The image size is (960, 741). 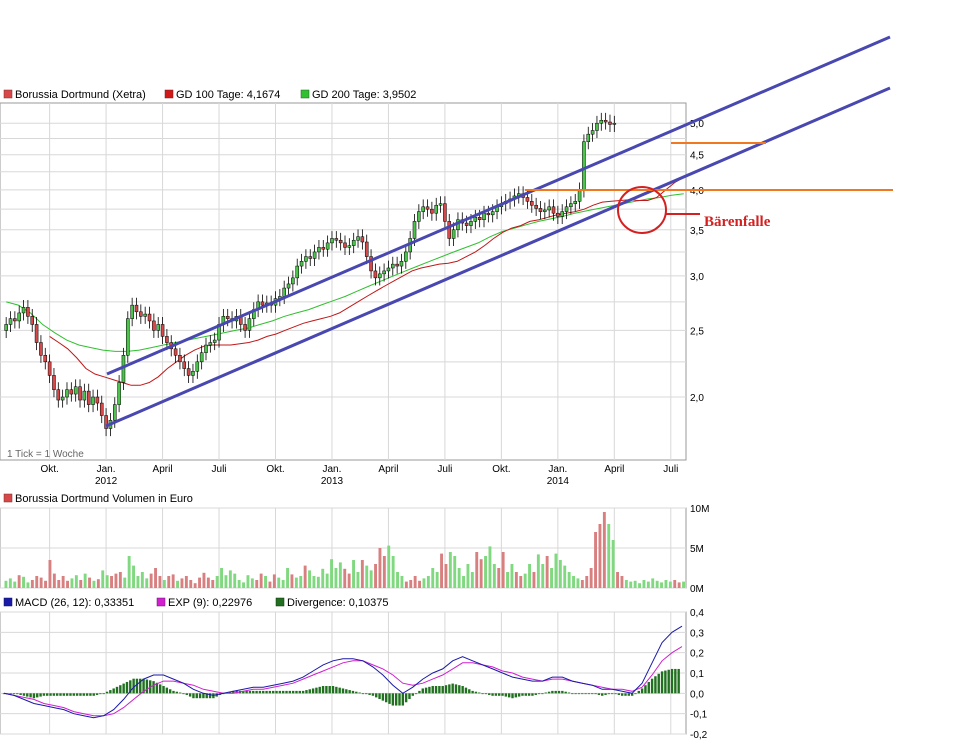 I want to click on exp-line, so click(x=343, y=681).